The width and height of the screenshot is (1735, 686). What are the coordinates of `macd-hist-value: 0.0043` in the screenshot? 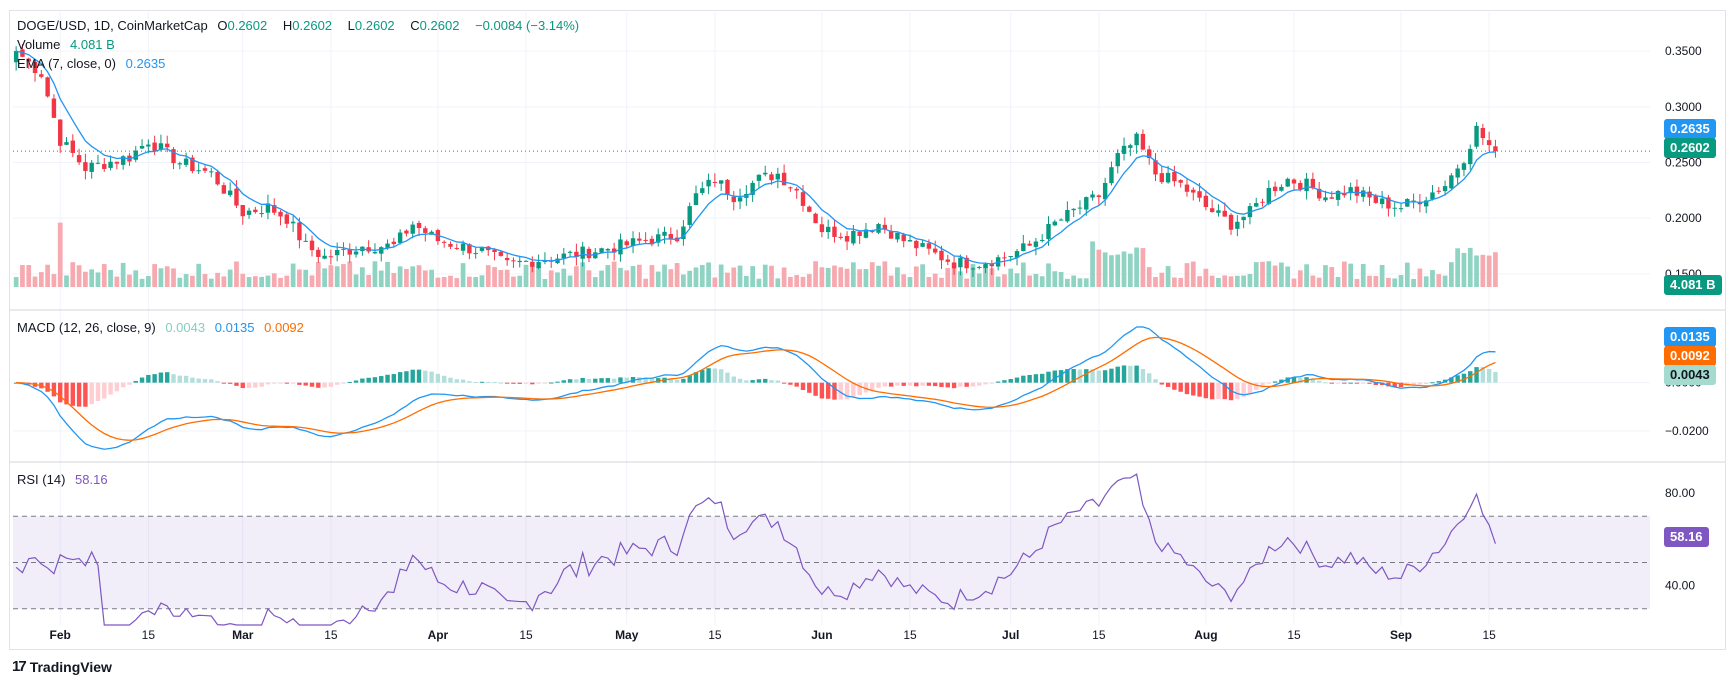 It's located at (185, 327).